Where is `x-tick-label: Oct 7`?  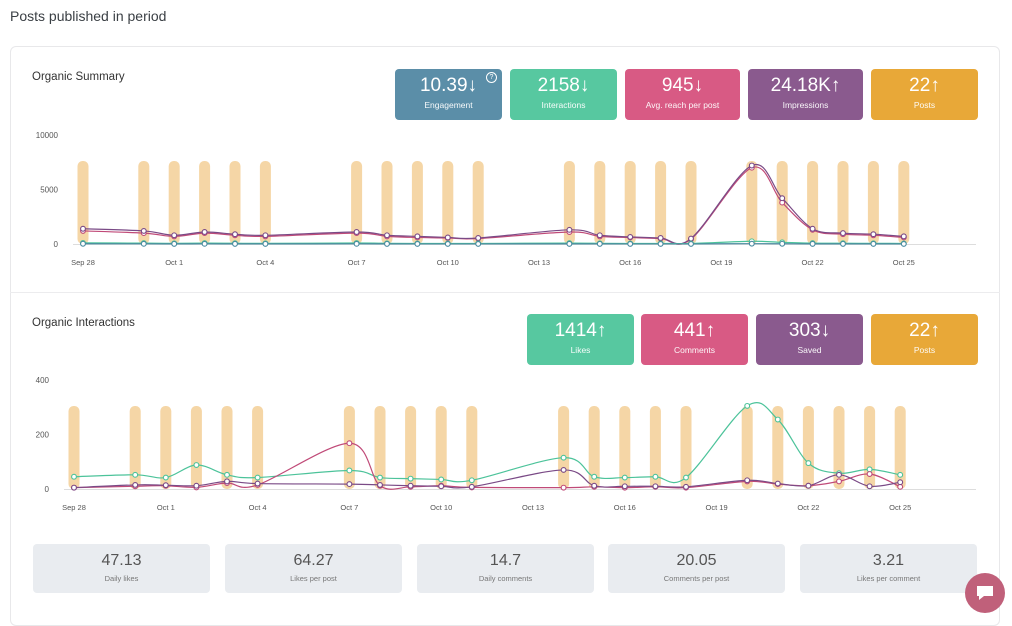 x-tick-label: Oct 7 is located at coordinates (349, 507).